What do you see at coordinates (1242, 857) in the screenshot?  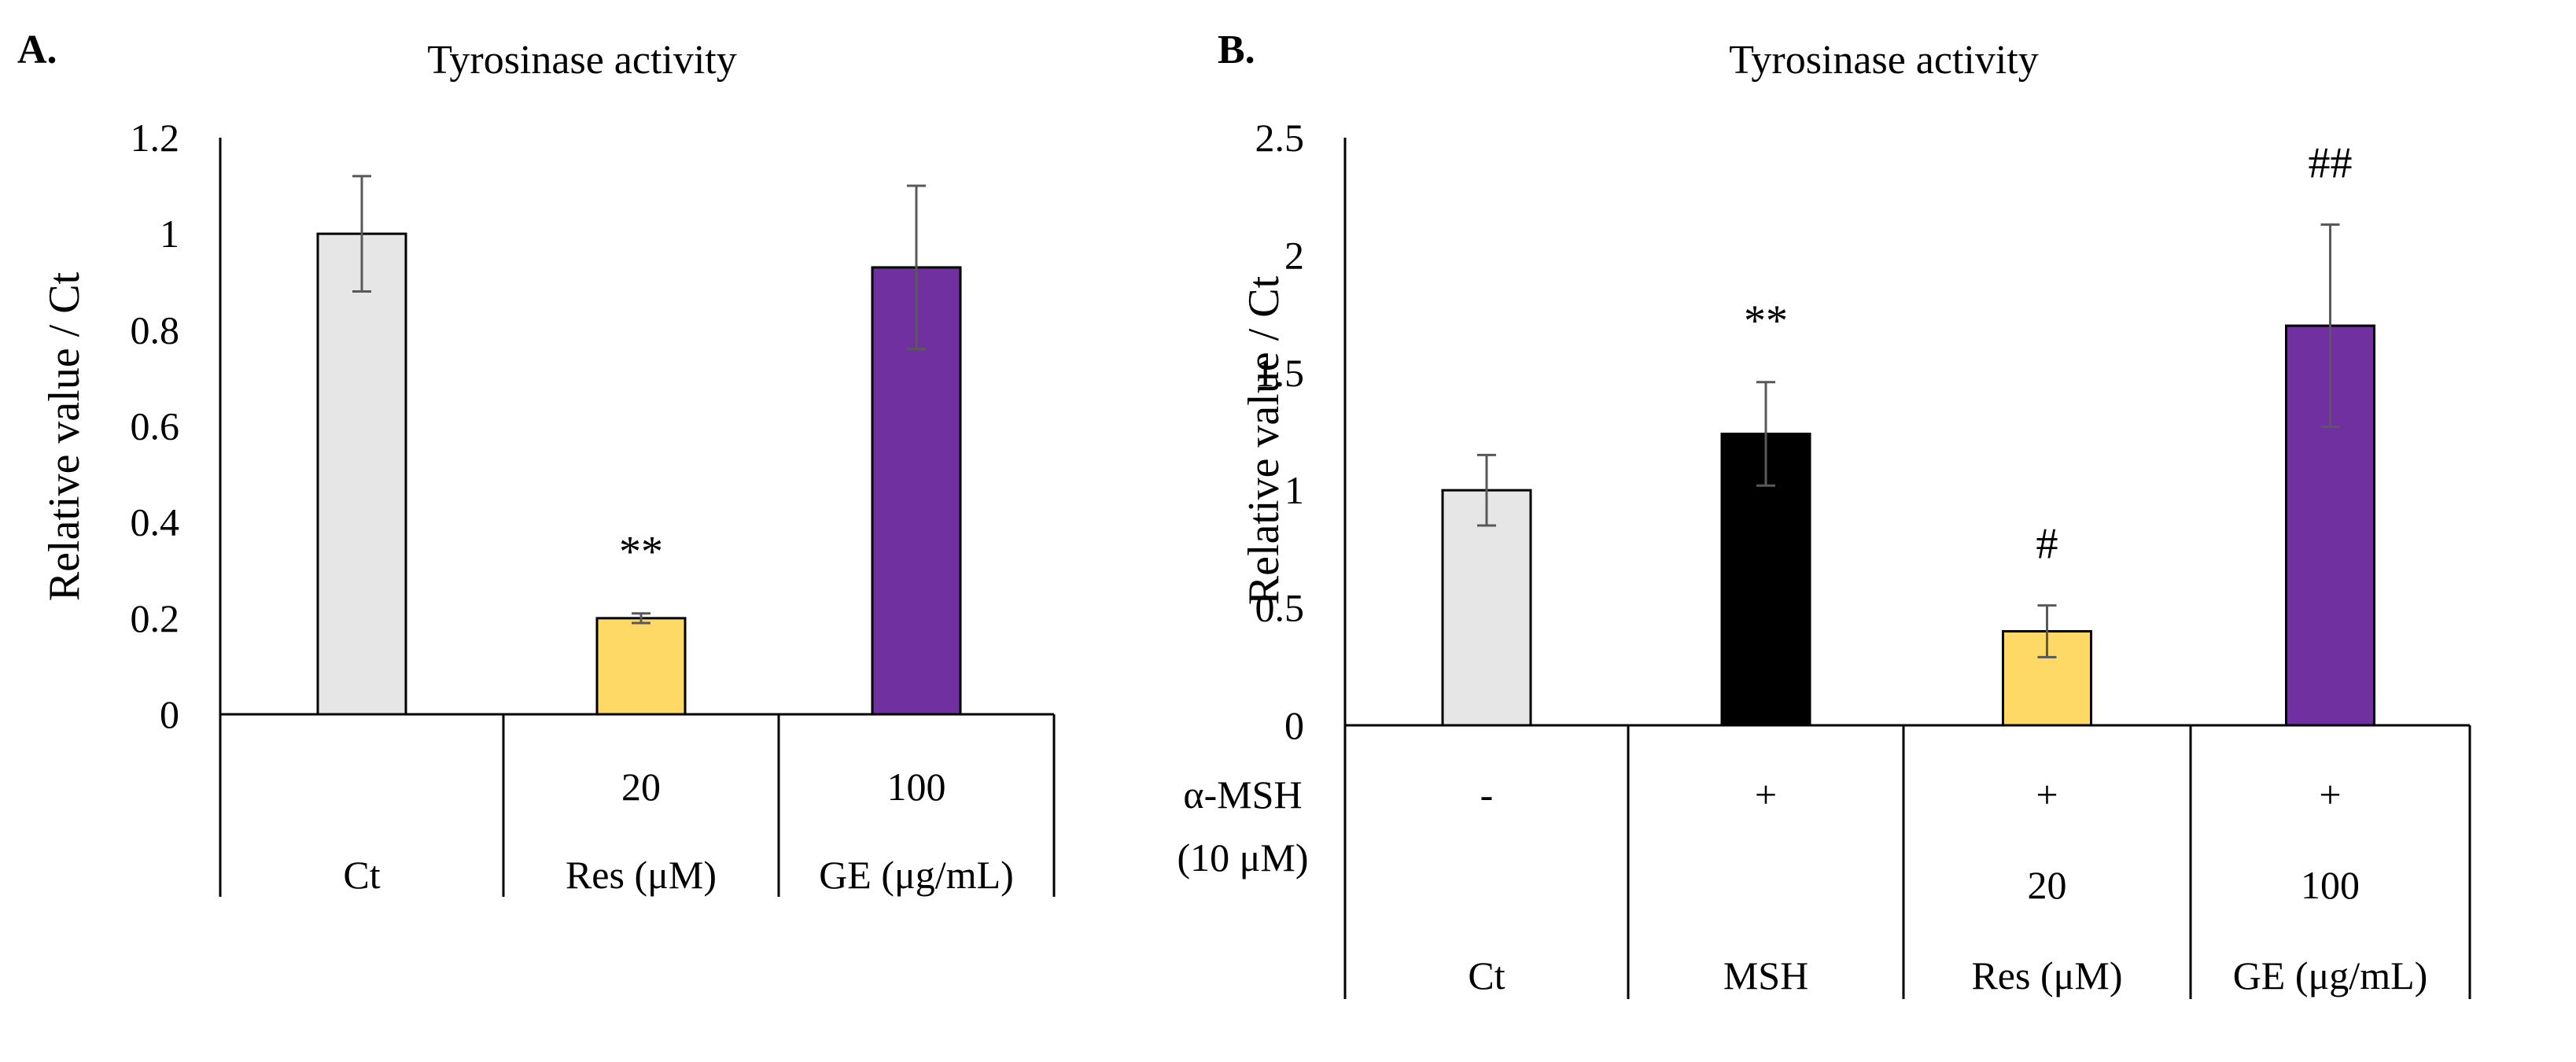 I see `panel-b-row-label: (10 μM)` at bounding box center [1242, 857].